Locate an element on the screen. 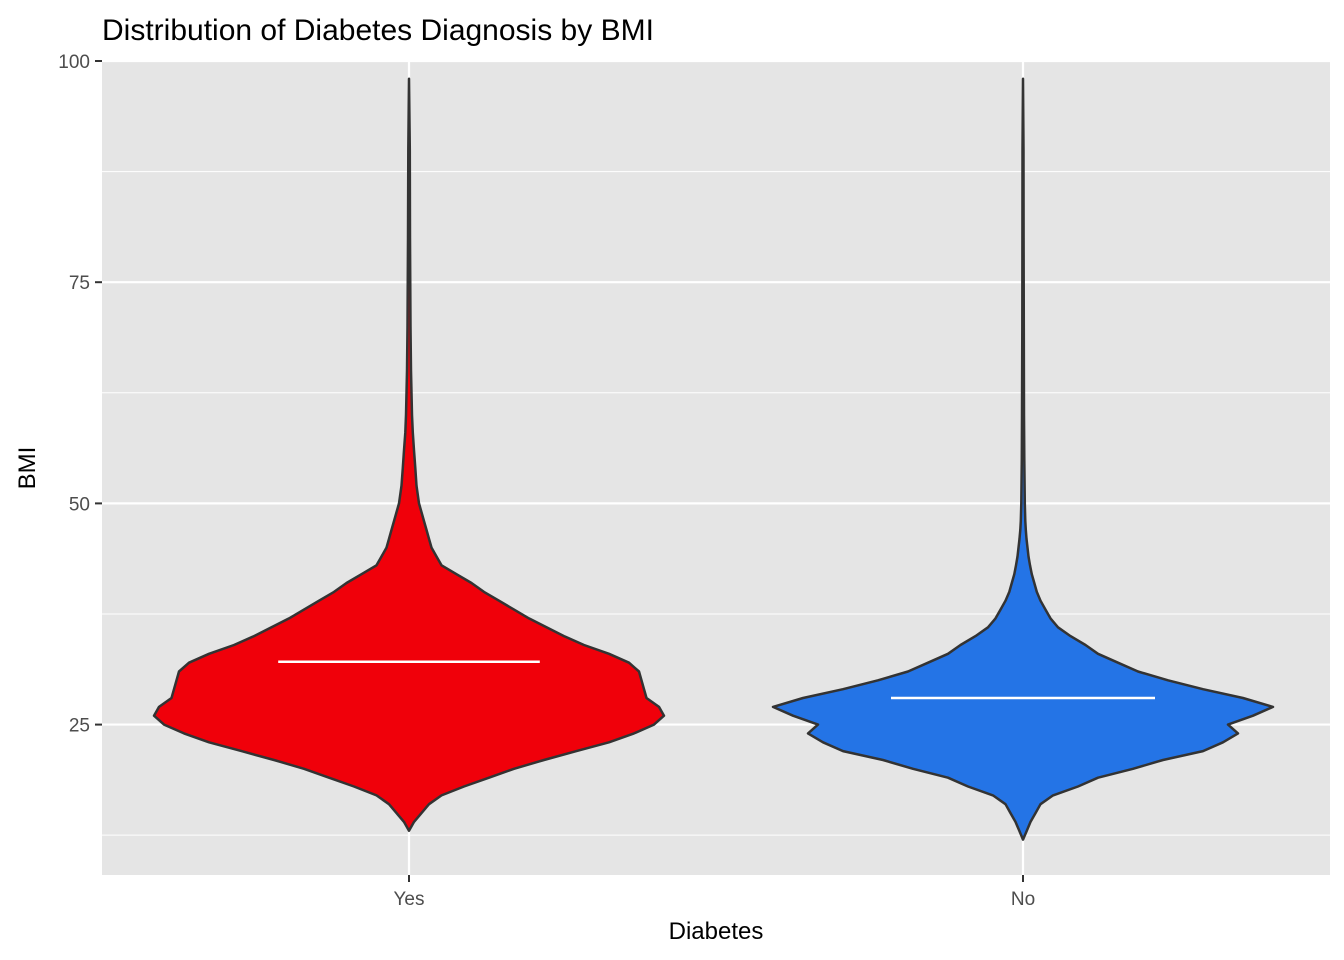  x-tick-label: No is located at coordinates (1023, 899).